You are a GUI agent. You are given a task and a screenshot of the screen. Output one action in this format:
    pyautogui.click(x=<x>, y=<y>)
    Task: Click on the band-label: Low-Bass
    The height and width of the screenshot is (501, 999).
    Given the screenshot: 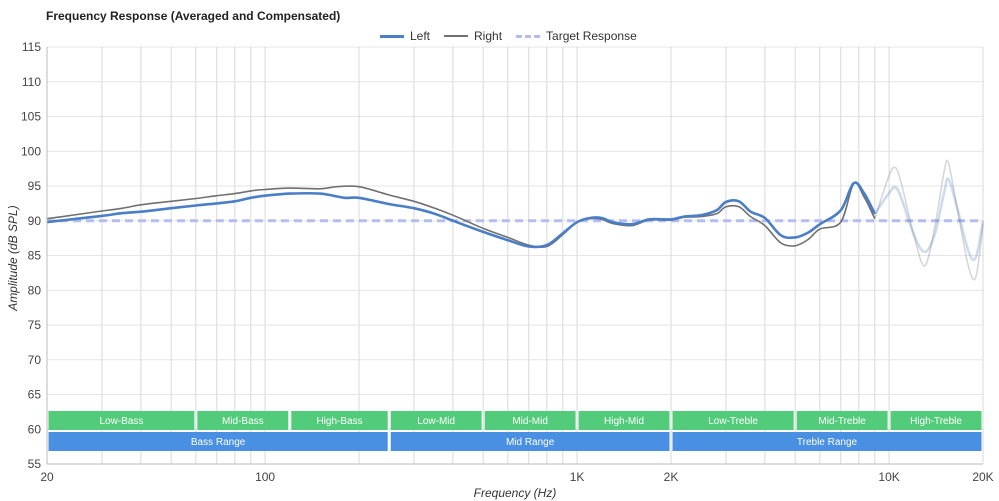 What is the action you would take?
    pyautogui.click(x=121, y=421)
    